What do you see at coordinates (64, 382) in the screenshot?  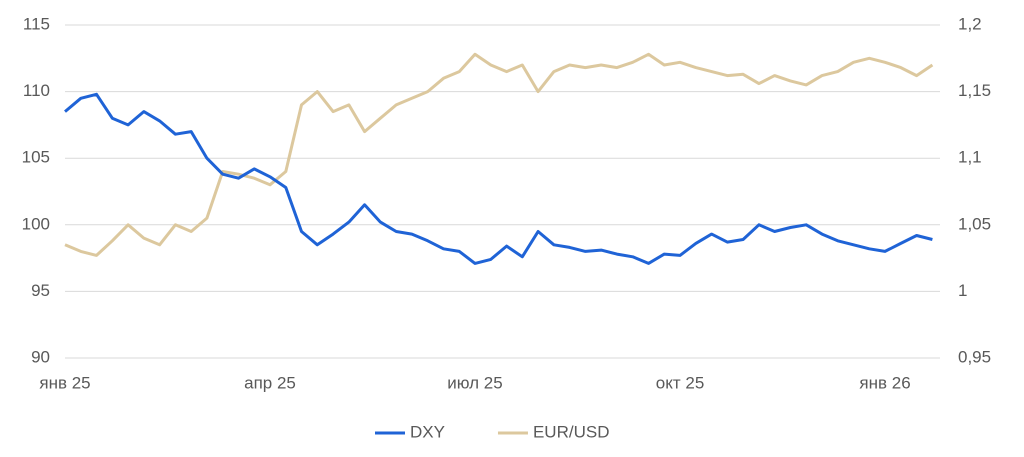 I see `x-tick-label: янв 25` at bounding box center [64, 382].